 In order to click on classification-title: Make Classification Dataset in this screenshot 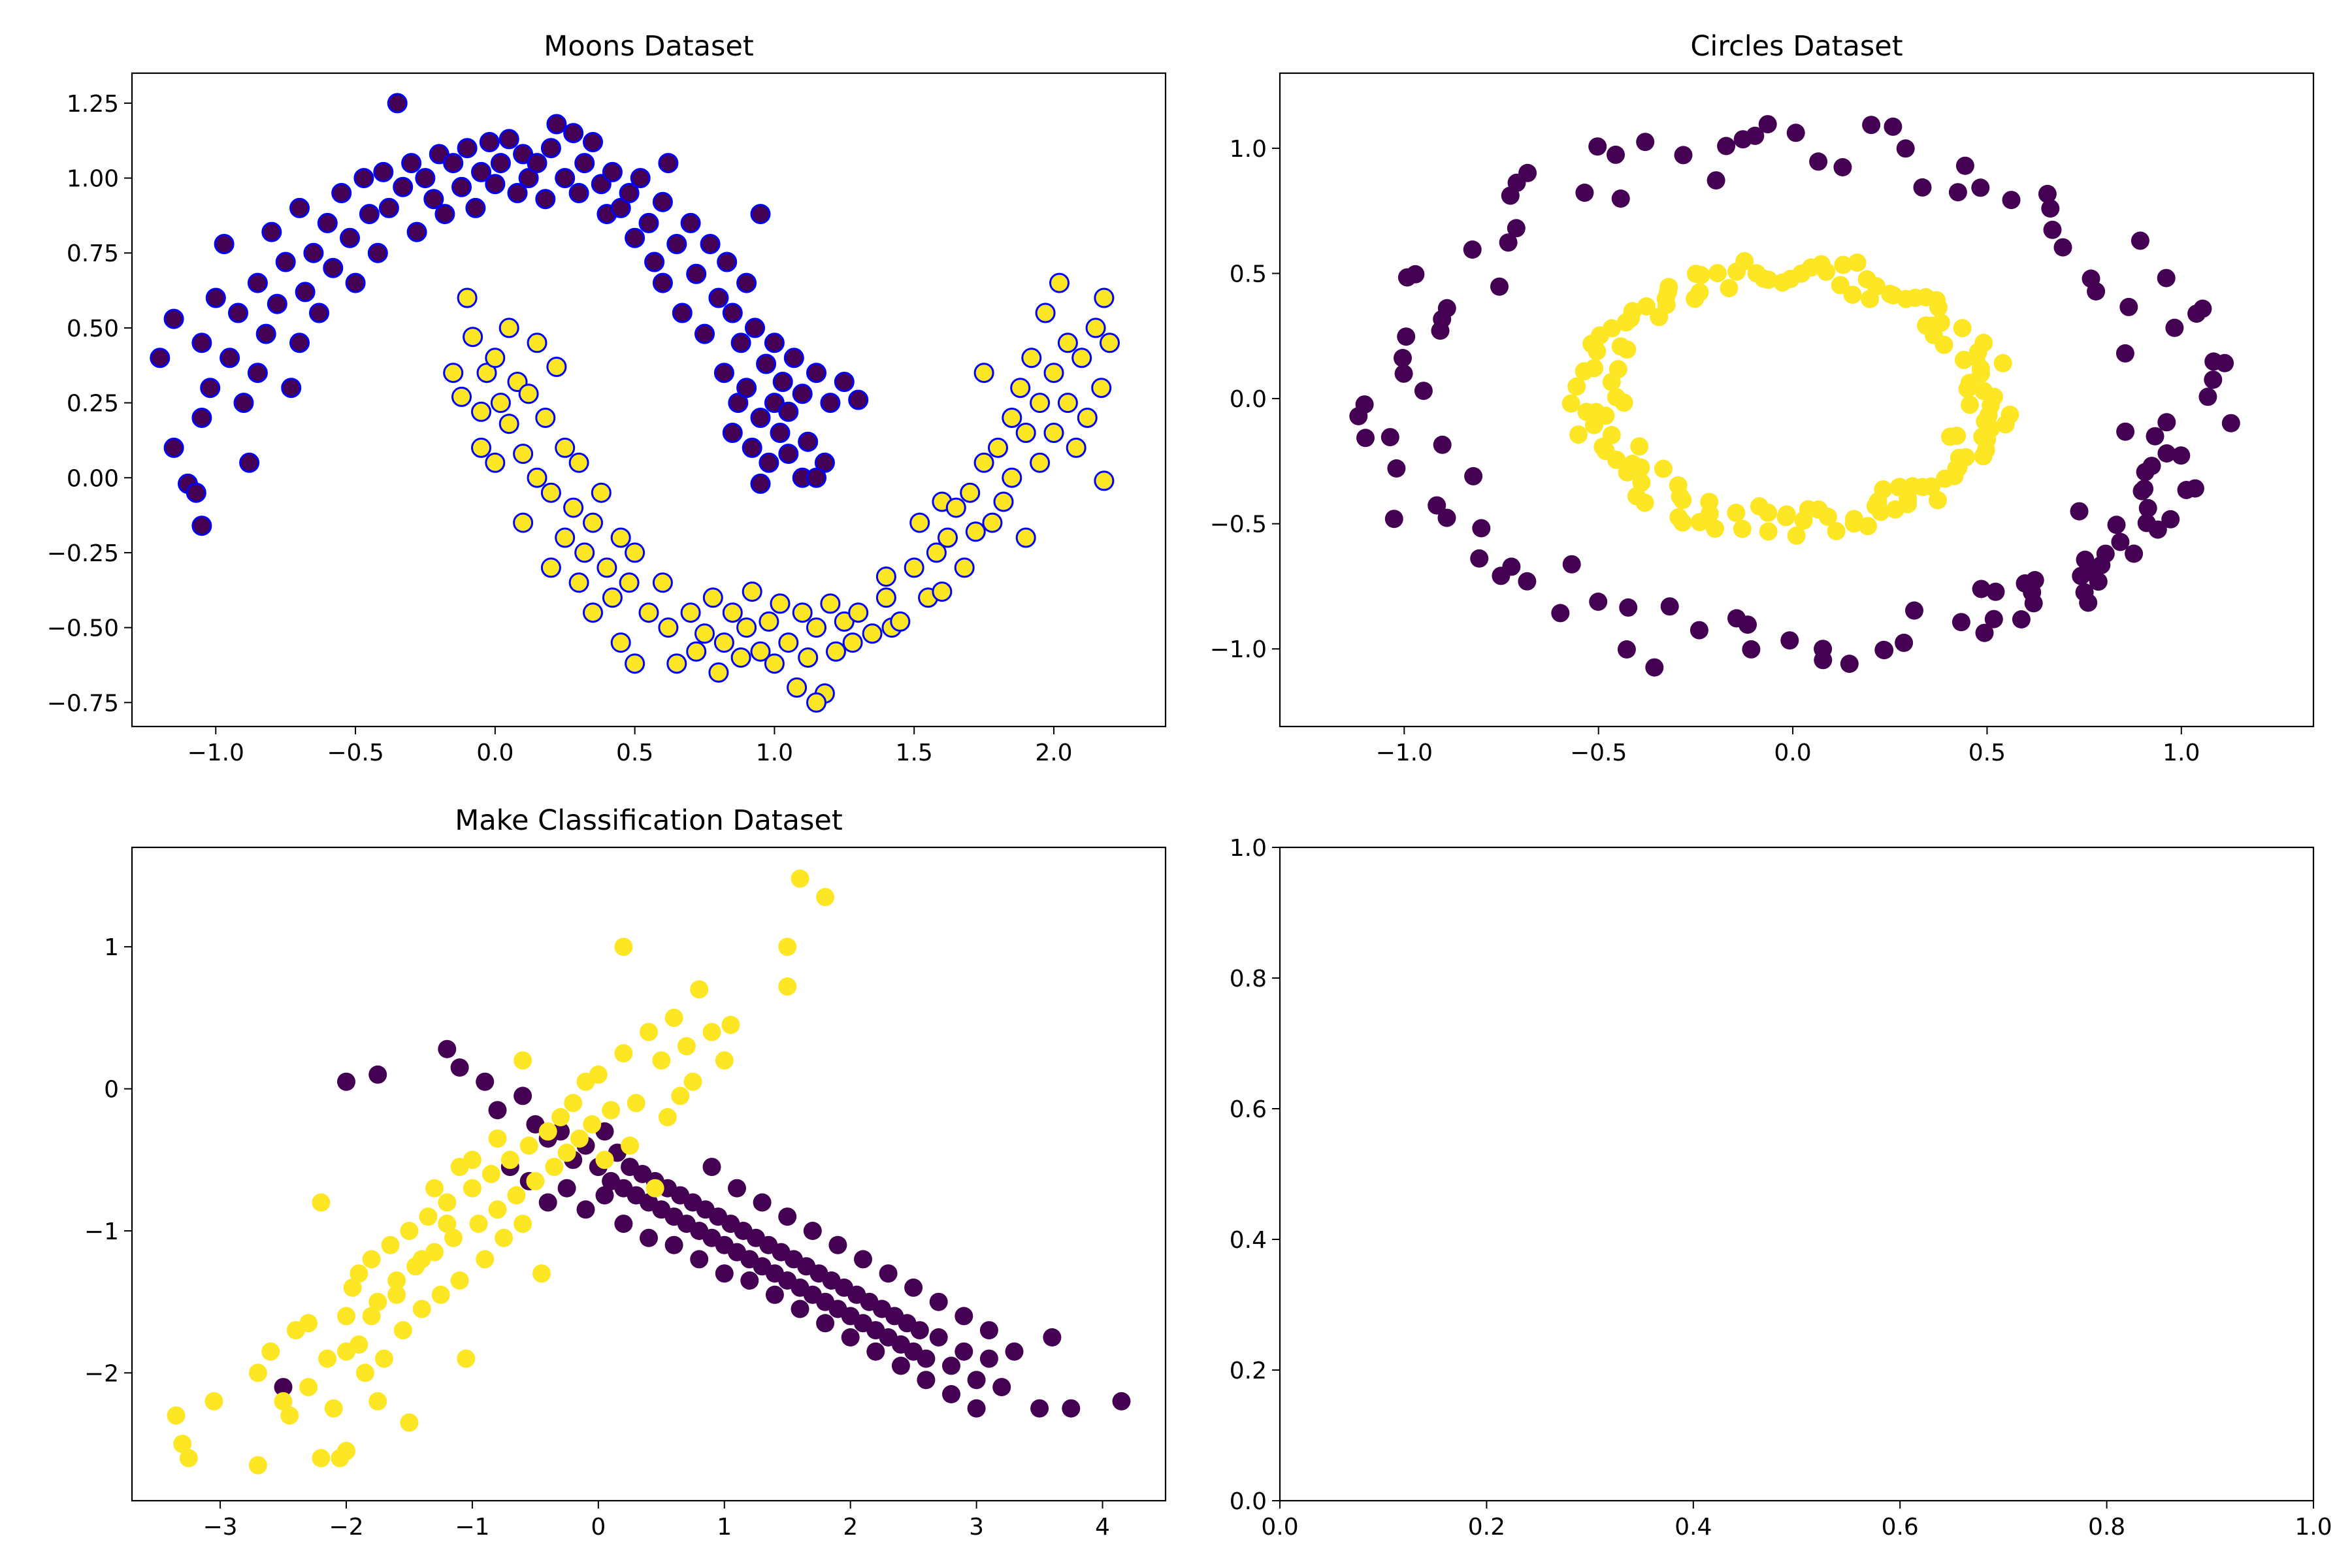, I will do `click(649, 820)`.